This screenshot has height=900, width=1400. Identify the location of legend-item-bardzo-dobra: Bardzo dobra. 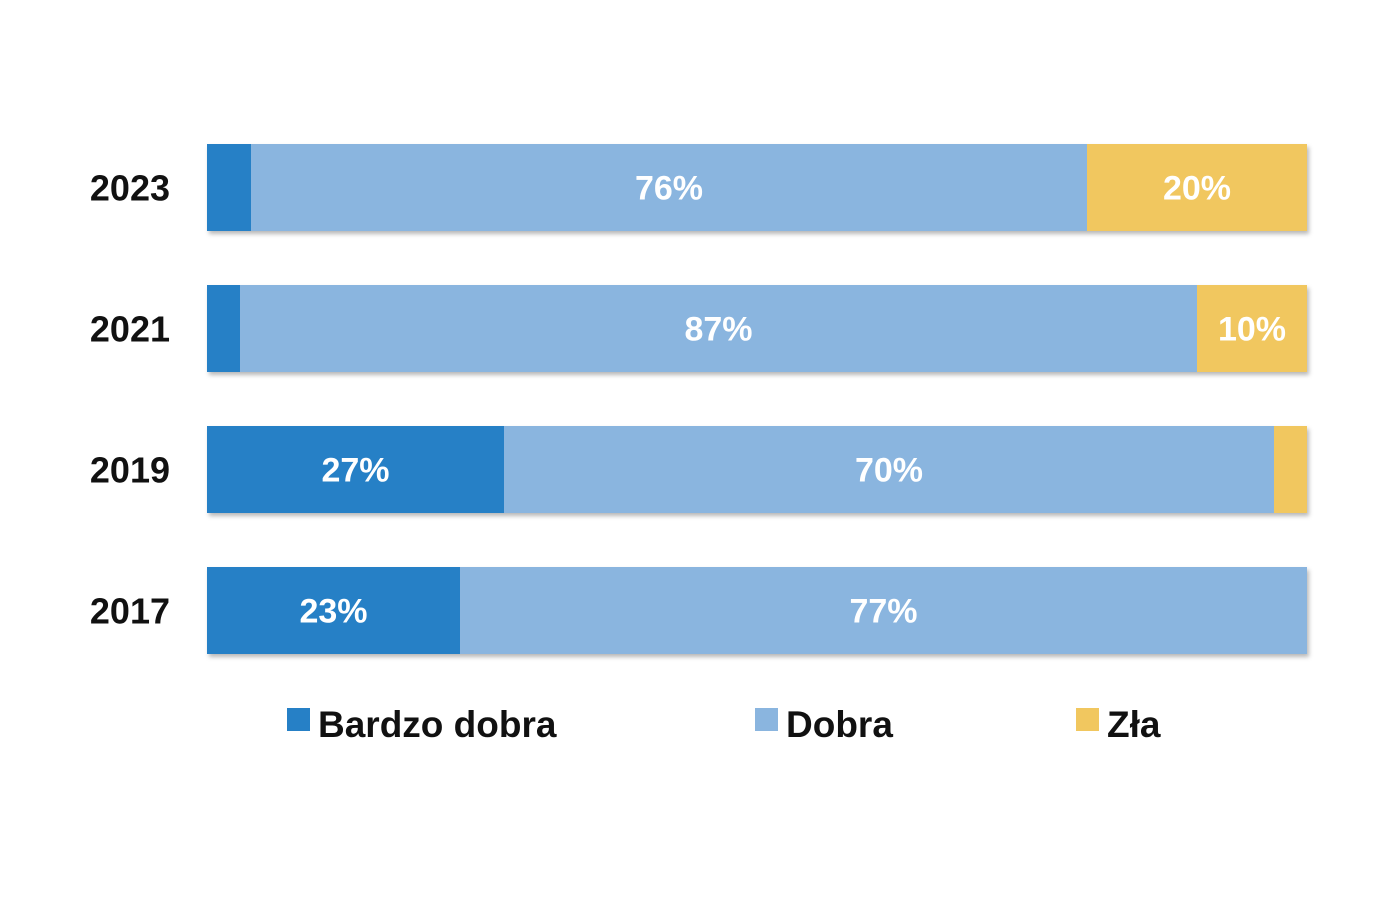
(422, 724).